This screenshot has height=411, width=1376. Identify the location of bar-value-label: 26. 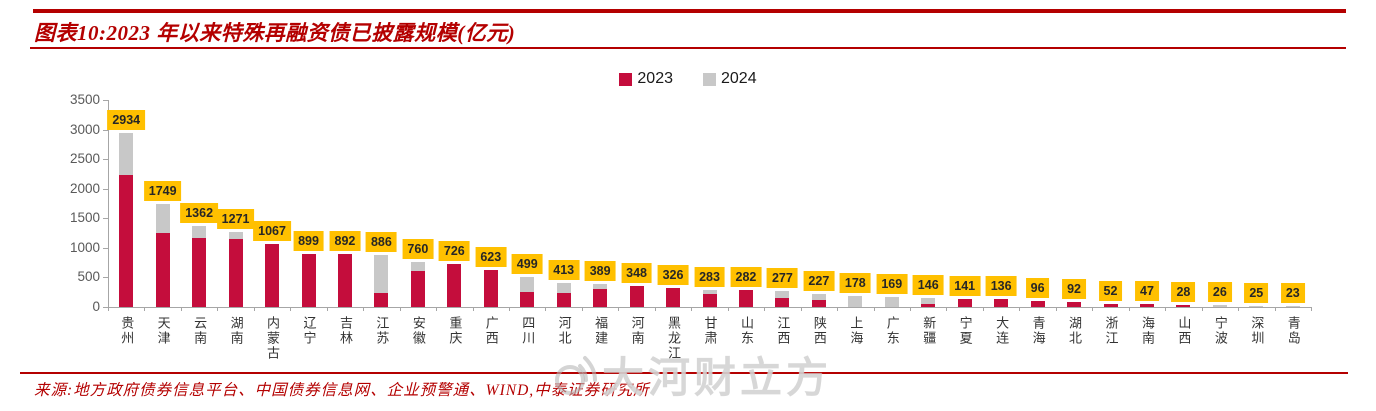
(1219, 292).